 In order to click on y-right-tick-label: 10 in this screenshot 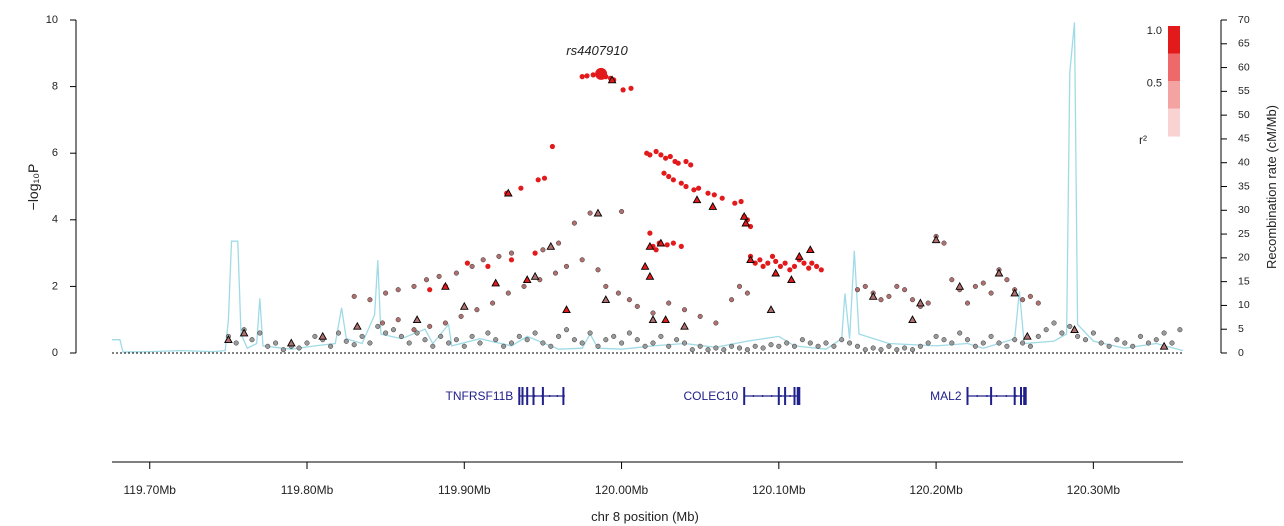, I will do `click(1244, 305)`.